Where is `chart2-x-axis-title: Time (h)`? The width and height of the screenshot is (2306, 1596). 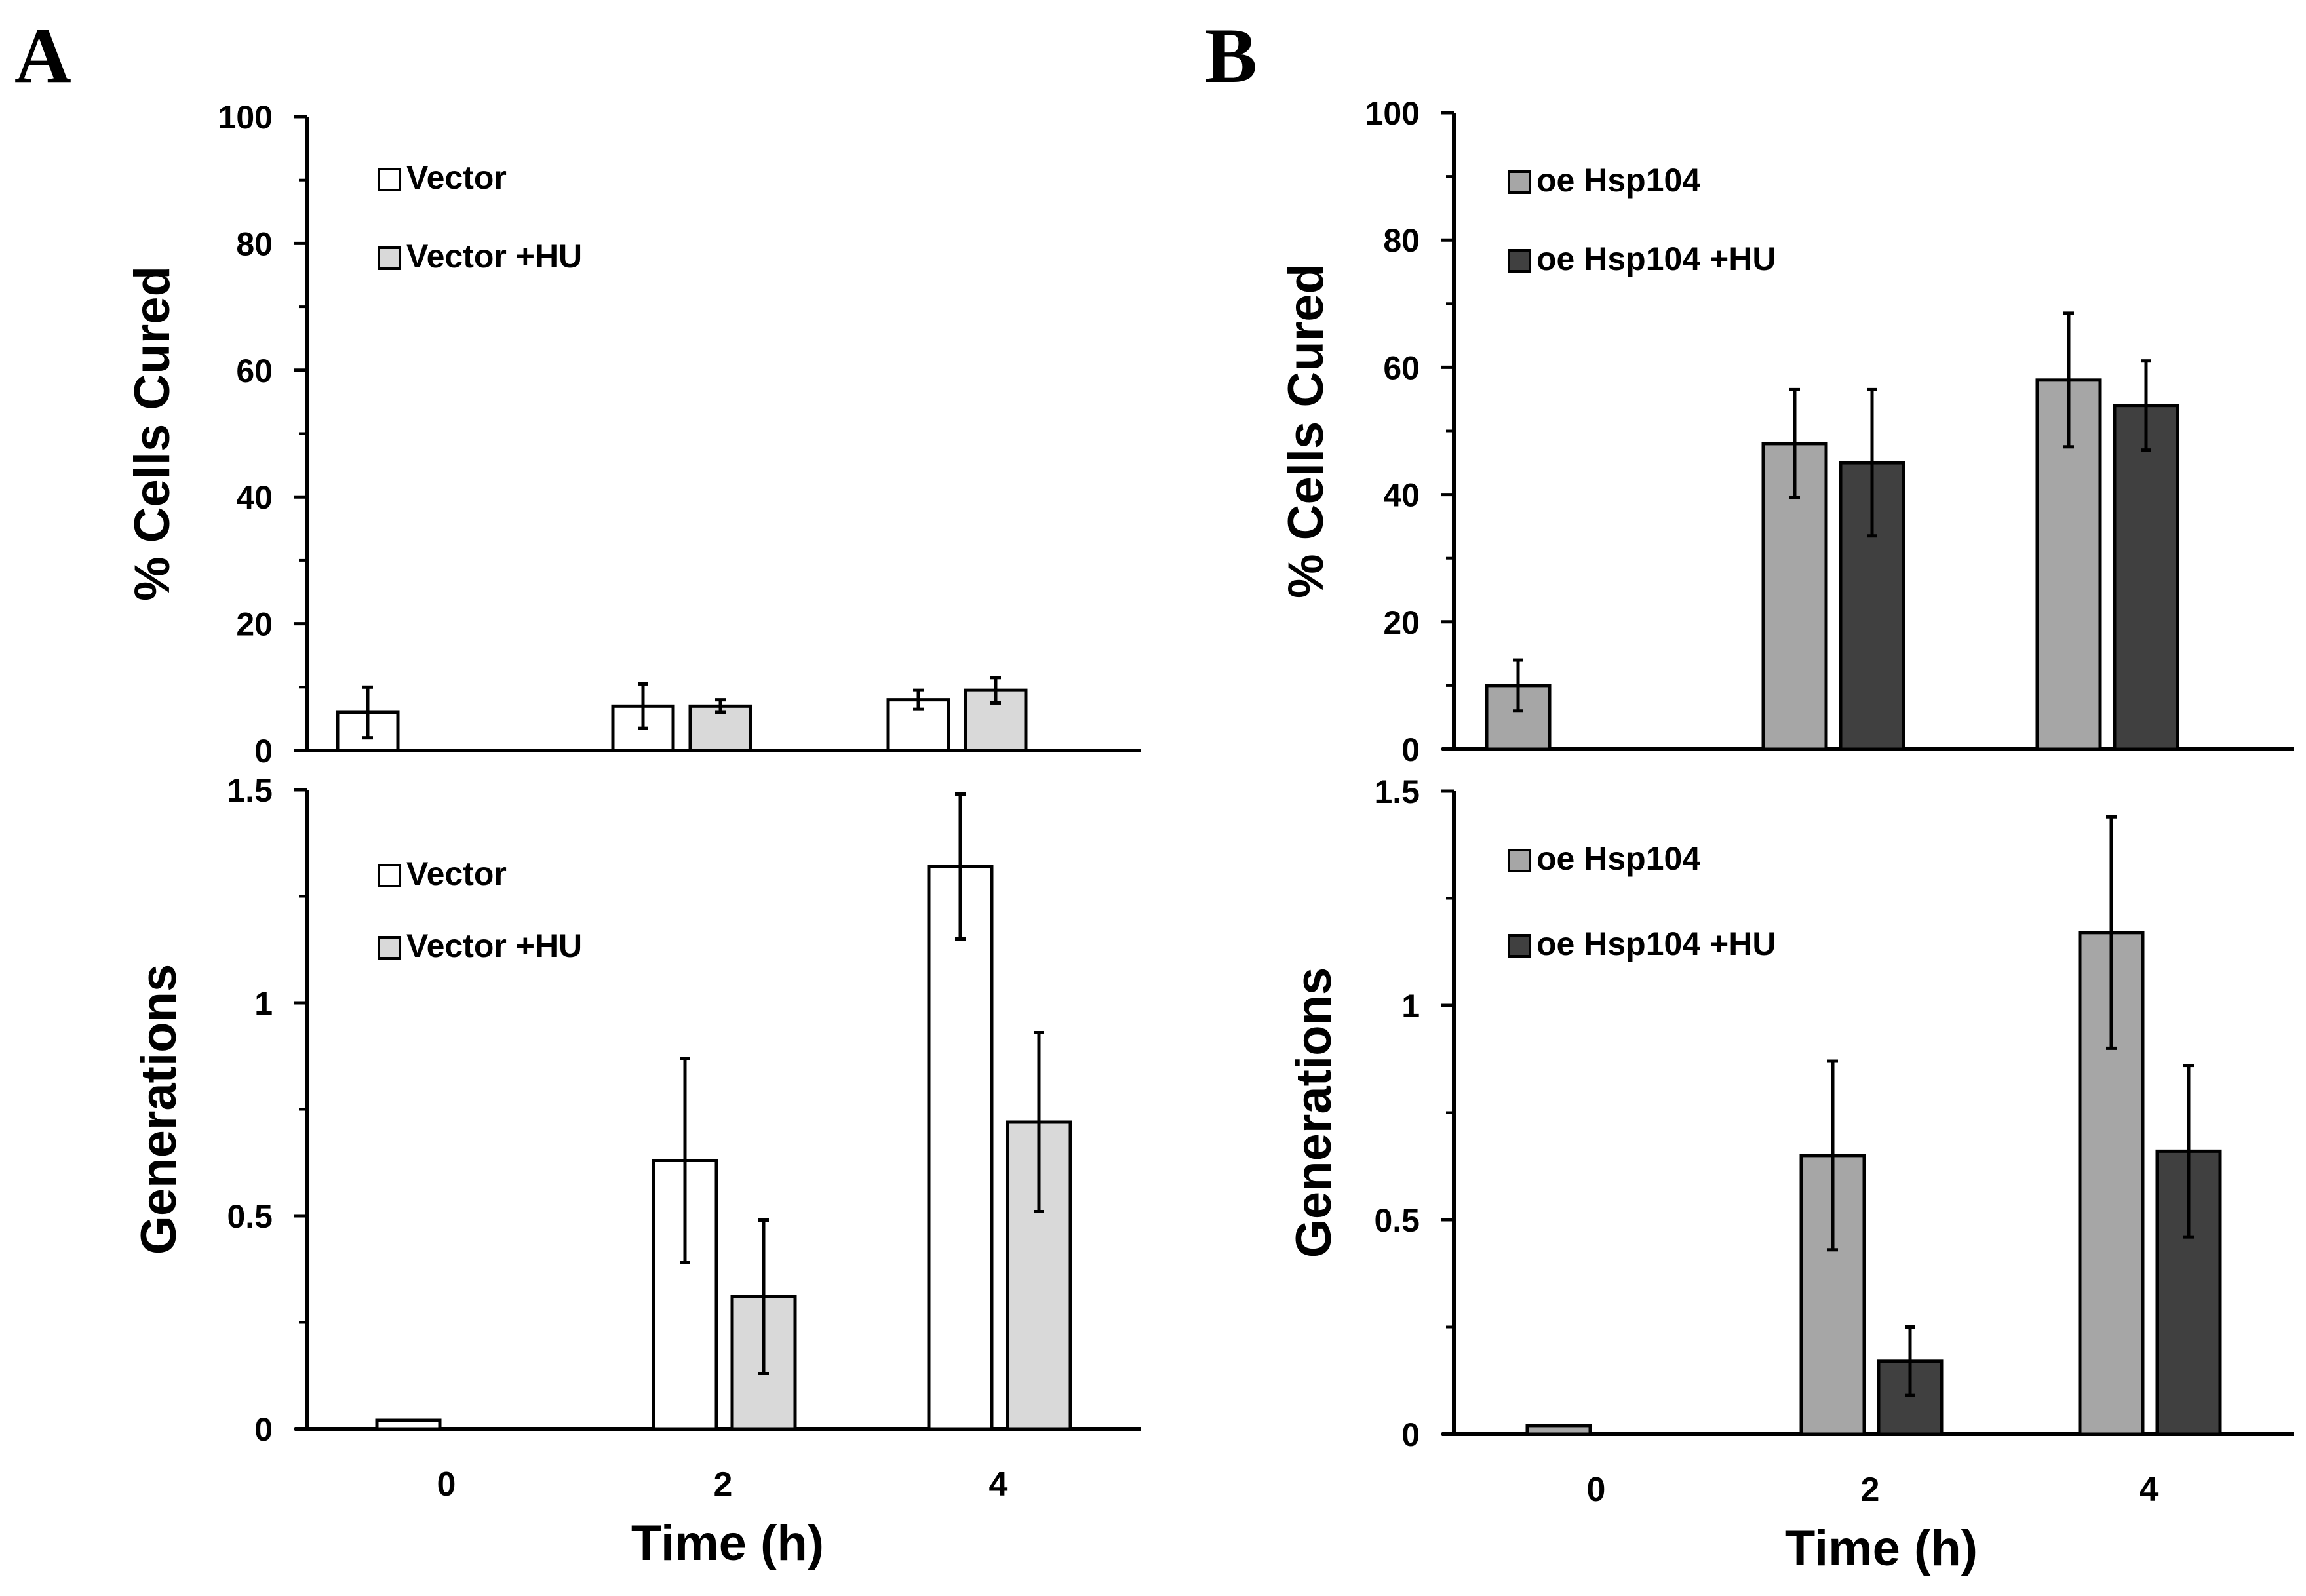 chart2-x-axis-title: Time (h) is located at coordinates (727, 1543).